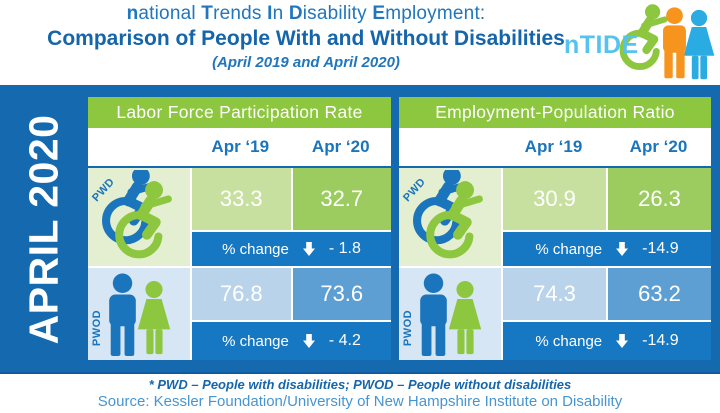  I want to click on logo-text: nTIDE, so click(601, 45).